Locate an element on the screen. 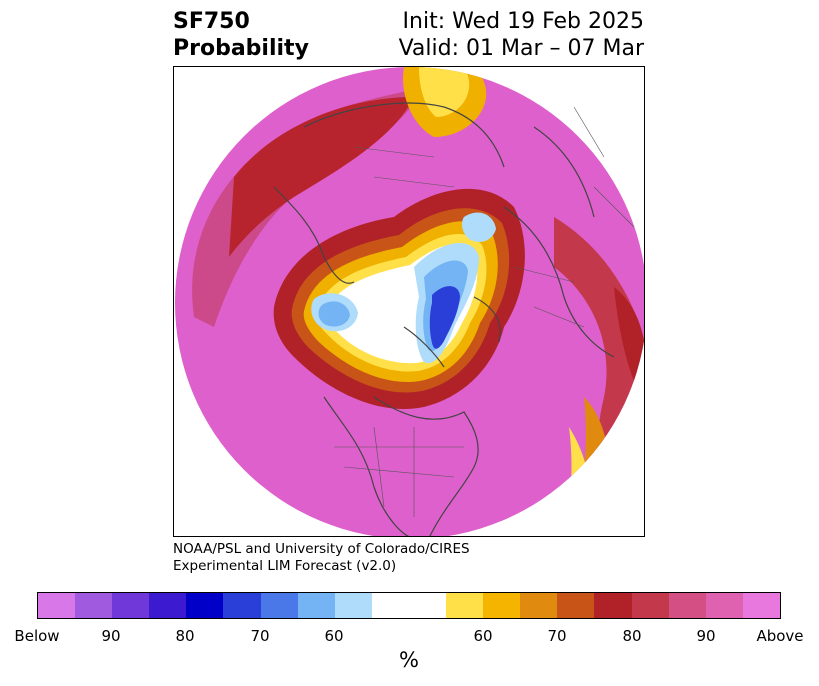  valid-range: Valid: 01 Mar – 07 Mar is located at coordinates (521, 48).